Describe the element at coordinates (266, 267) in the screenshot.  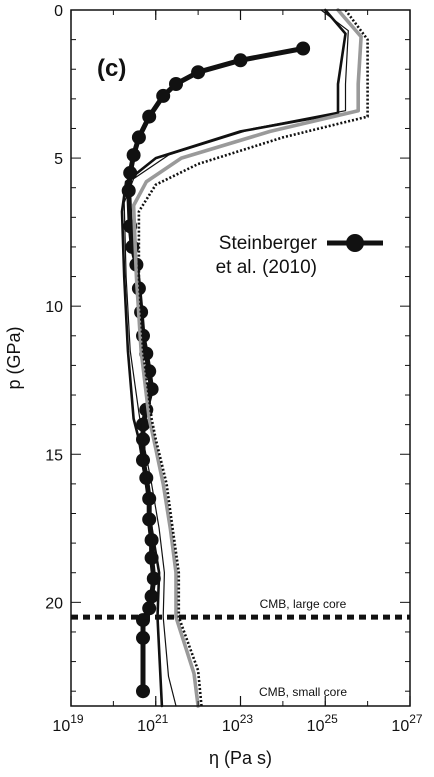
I see `legend-label-line2: et al. (2010)` at that location.